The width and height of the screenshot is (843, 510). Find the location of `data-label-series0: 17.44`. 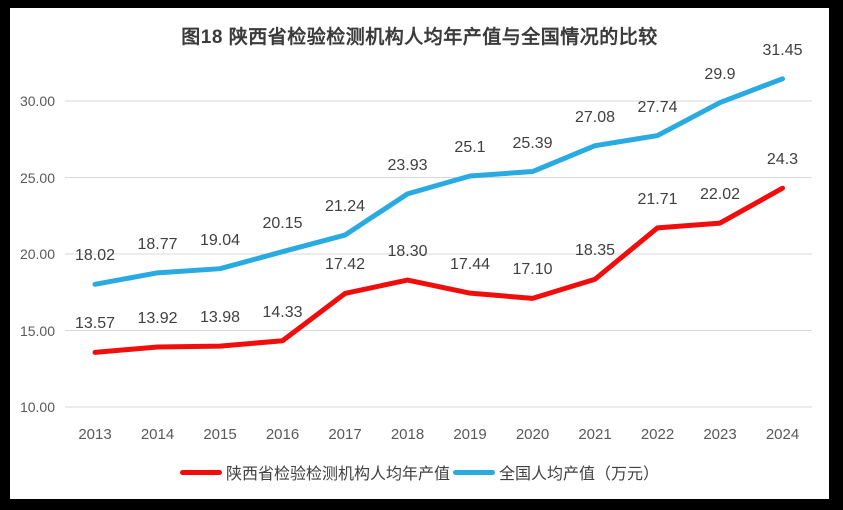

data-label-series0: 17.44 is located at coordinates (470, 265).